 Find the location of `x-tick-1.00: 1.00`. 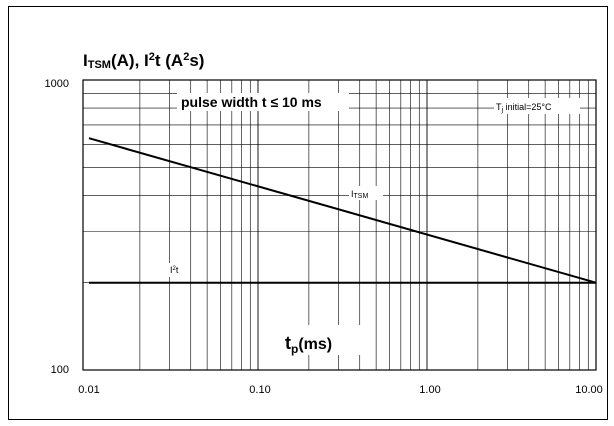

x-tick-1.00: 1.00 is located at coordinates (429, 390).